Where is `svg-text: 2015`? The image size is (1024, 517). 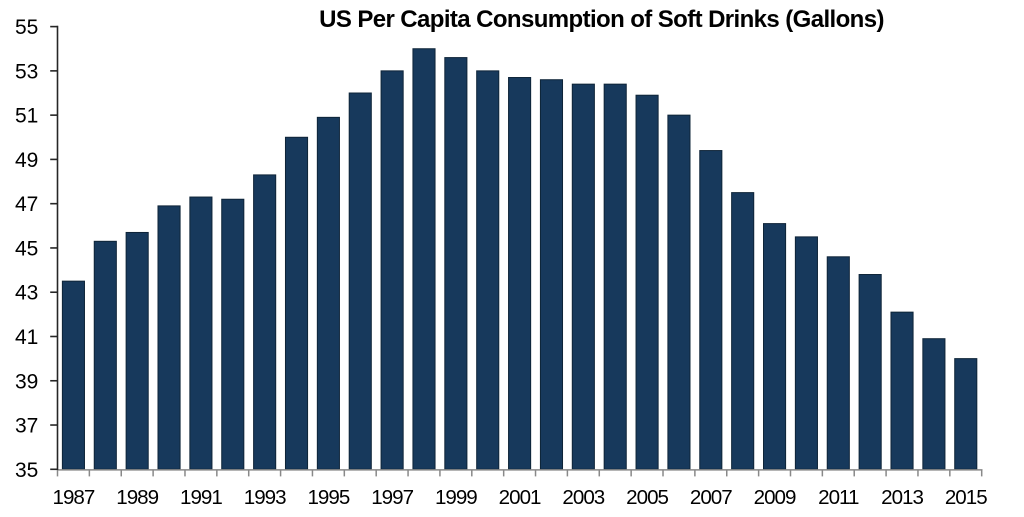 svg-text: 2015 is located at coordinates (966, 497).